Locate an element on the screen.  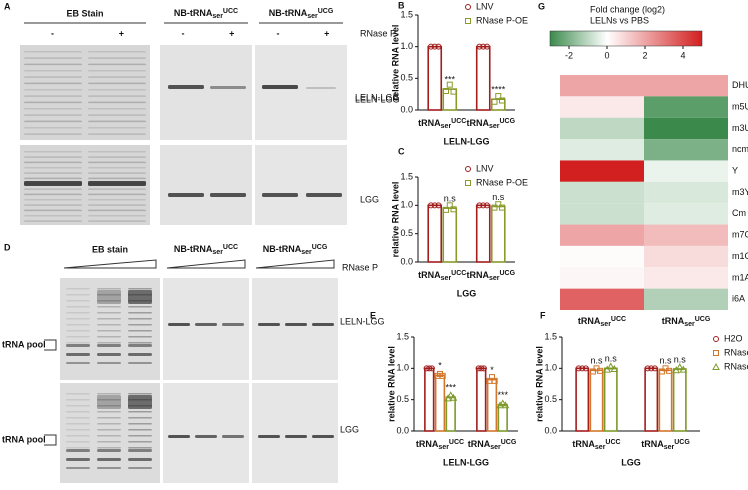
row-label: m3Y is located at coordinates (740, 192).